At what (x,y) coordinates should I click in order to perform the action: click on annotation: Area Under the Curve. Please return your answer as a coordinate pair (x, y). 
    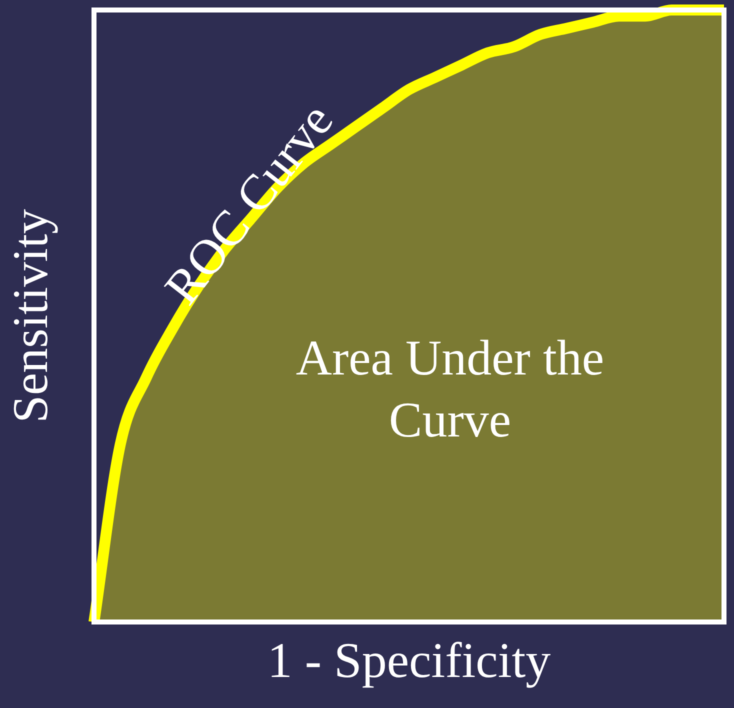
    Looking at the image, I should click on (450, 389).